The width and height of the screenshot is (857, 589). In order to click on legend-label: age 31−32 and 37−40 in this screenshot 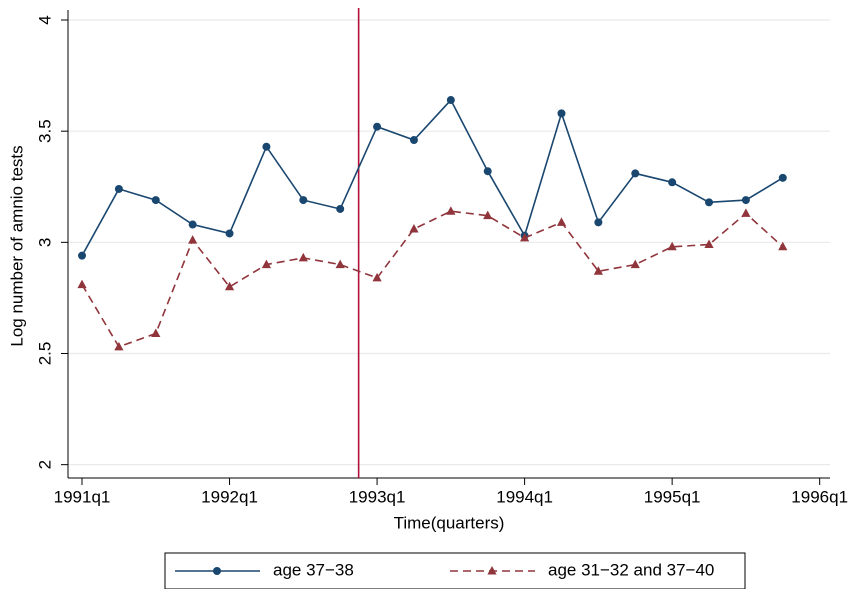, I will do `click(631, 569)`.